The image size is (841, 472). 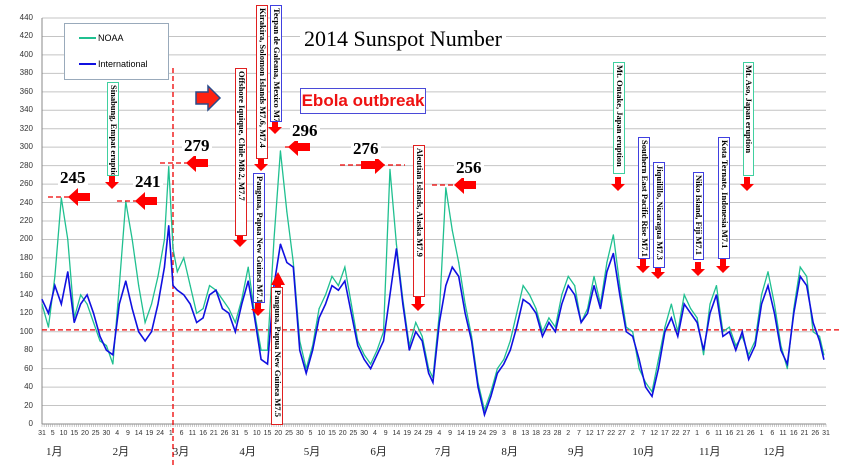 What do you see at coordinates (664, 433) in the screenshot?
I see `x-tick-label: 17` at bounding box center [664, 433].